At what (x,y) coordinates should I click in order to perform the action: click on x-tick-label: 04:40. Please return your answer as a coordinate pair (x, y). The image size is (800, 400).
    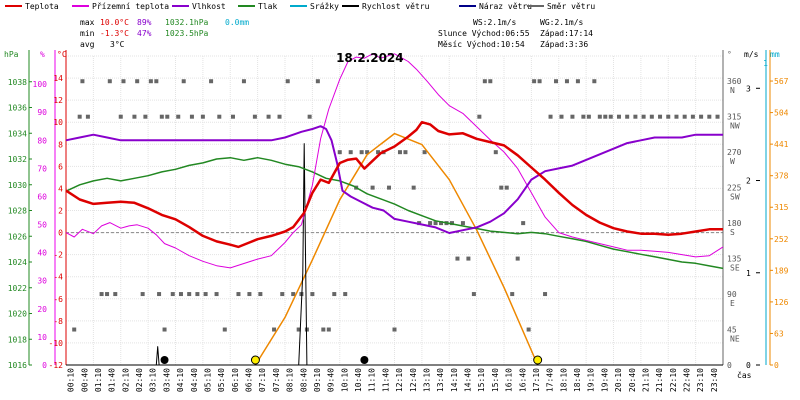
    Looking at the image, I should click on (194, 380).